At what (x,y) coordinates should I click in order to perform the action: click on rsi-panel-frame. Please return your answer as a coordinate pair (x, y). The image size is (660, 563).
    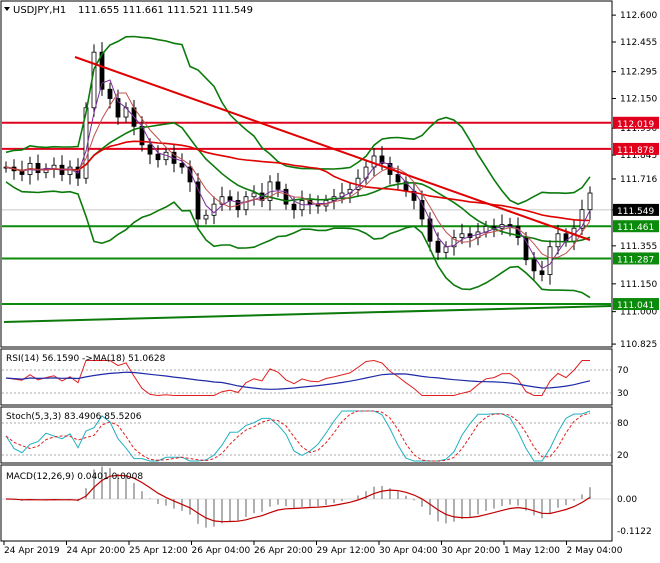
    Looking at the image, I should click on (306, 377).